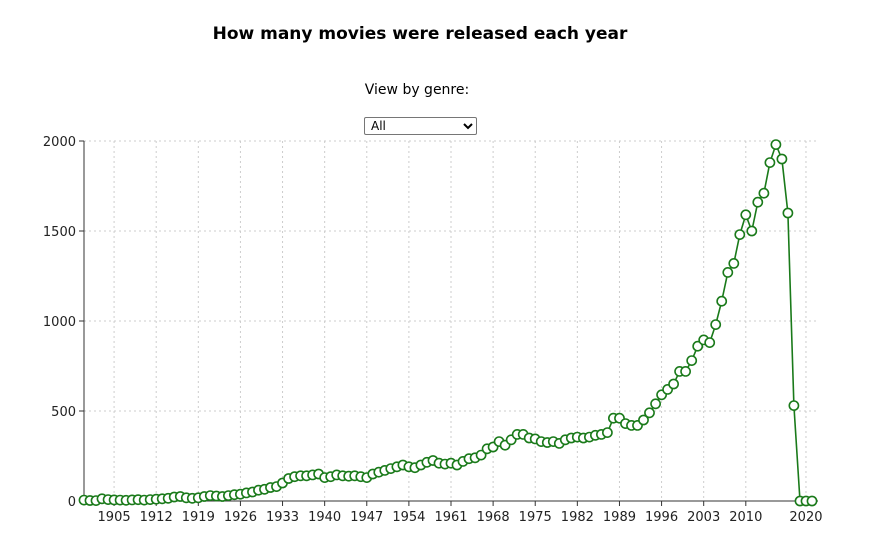  Describe the element at coordinates (420, 126) in the screenshot. I see `genre-select: All` at that location.